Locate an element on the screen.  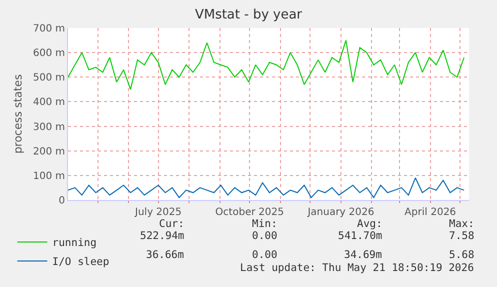
text: 5.68 is located at coordinates (461, 255).